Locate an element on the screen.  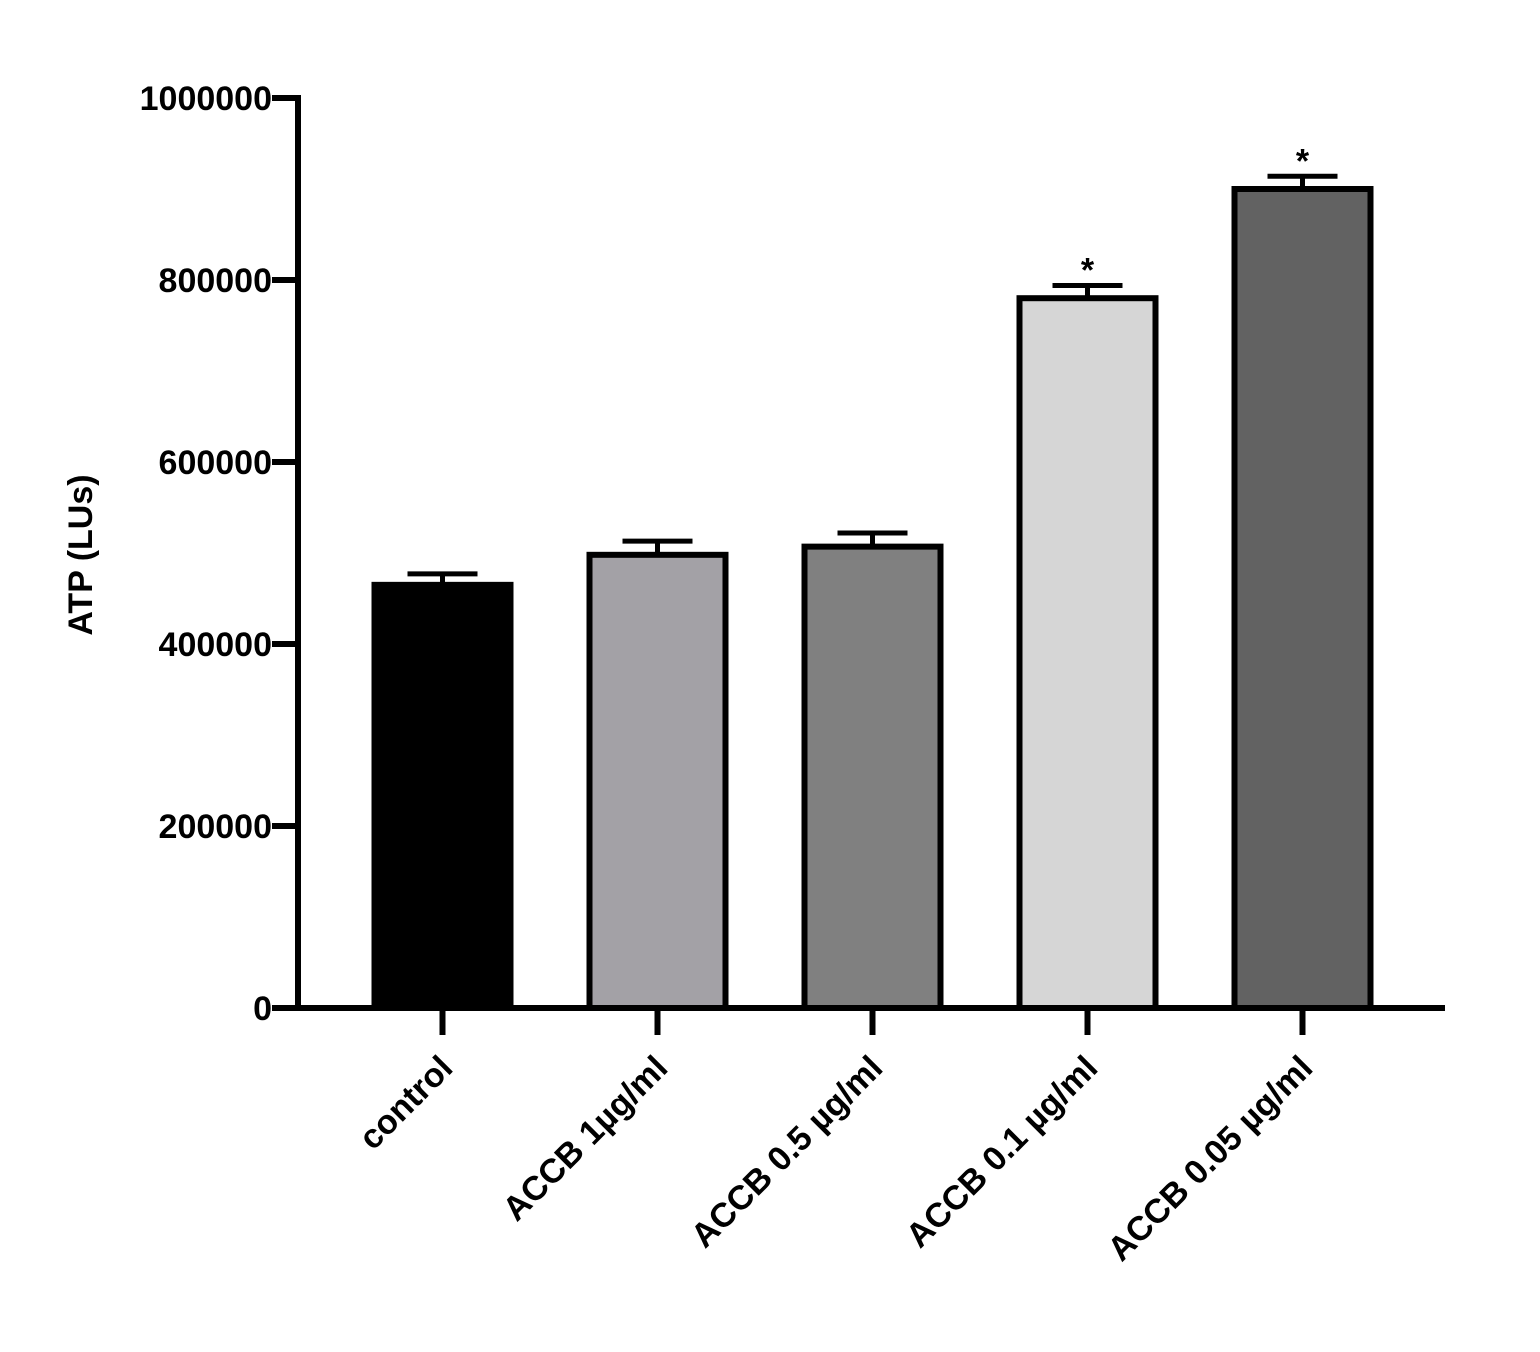
y-tick-label: 1000000 is located at coordinates (206, 99).